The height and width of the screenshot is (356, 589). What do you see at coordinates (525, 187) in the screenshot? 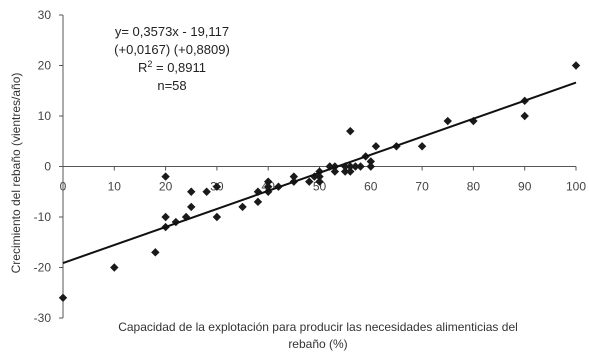
I see `x-tick-label: 90` at bounding box center [525, 187].